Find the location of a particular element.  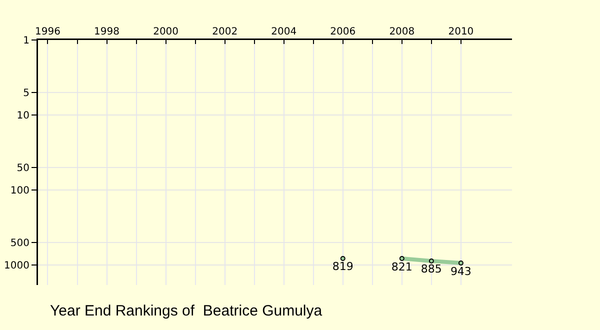

y-tick-label: 500 is located at coordinates (20, 243).